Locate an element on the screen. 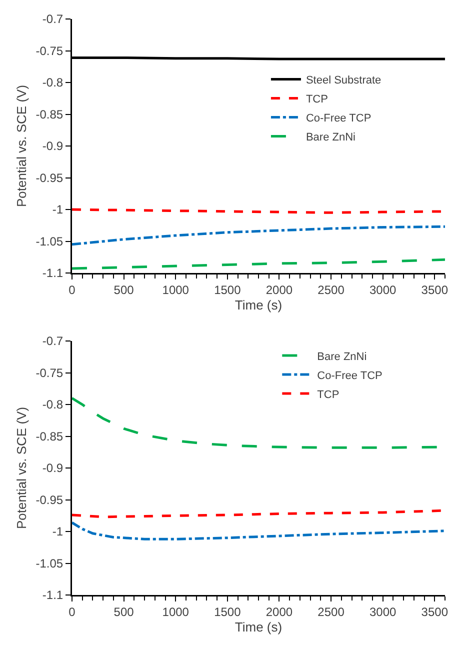 The height and width of the screenshot is (649, 460). legend-label: Steel Substrate is located at coordinates (344, 80).